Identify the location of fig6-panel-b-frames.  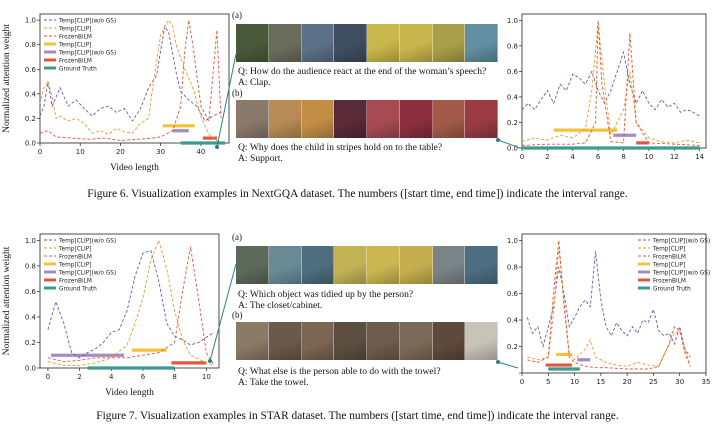
(367, 119).